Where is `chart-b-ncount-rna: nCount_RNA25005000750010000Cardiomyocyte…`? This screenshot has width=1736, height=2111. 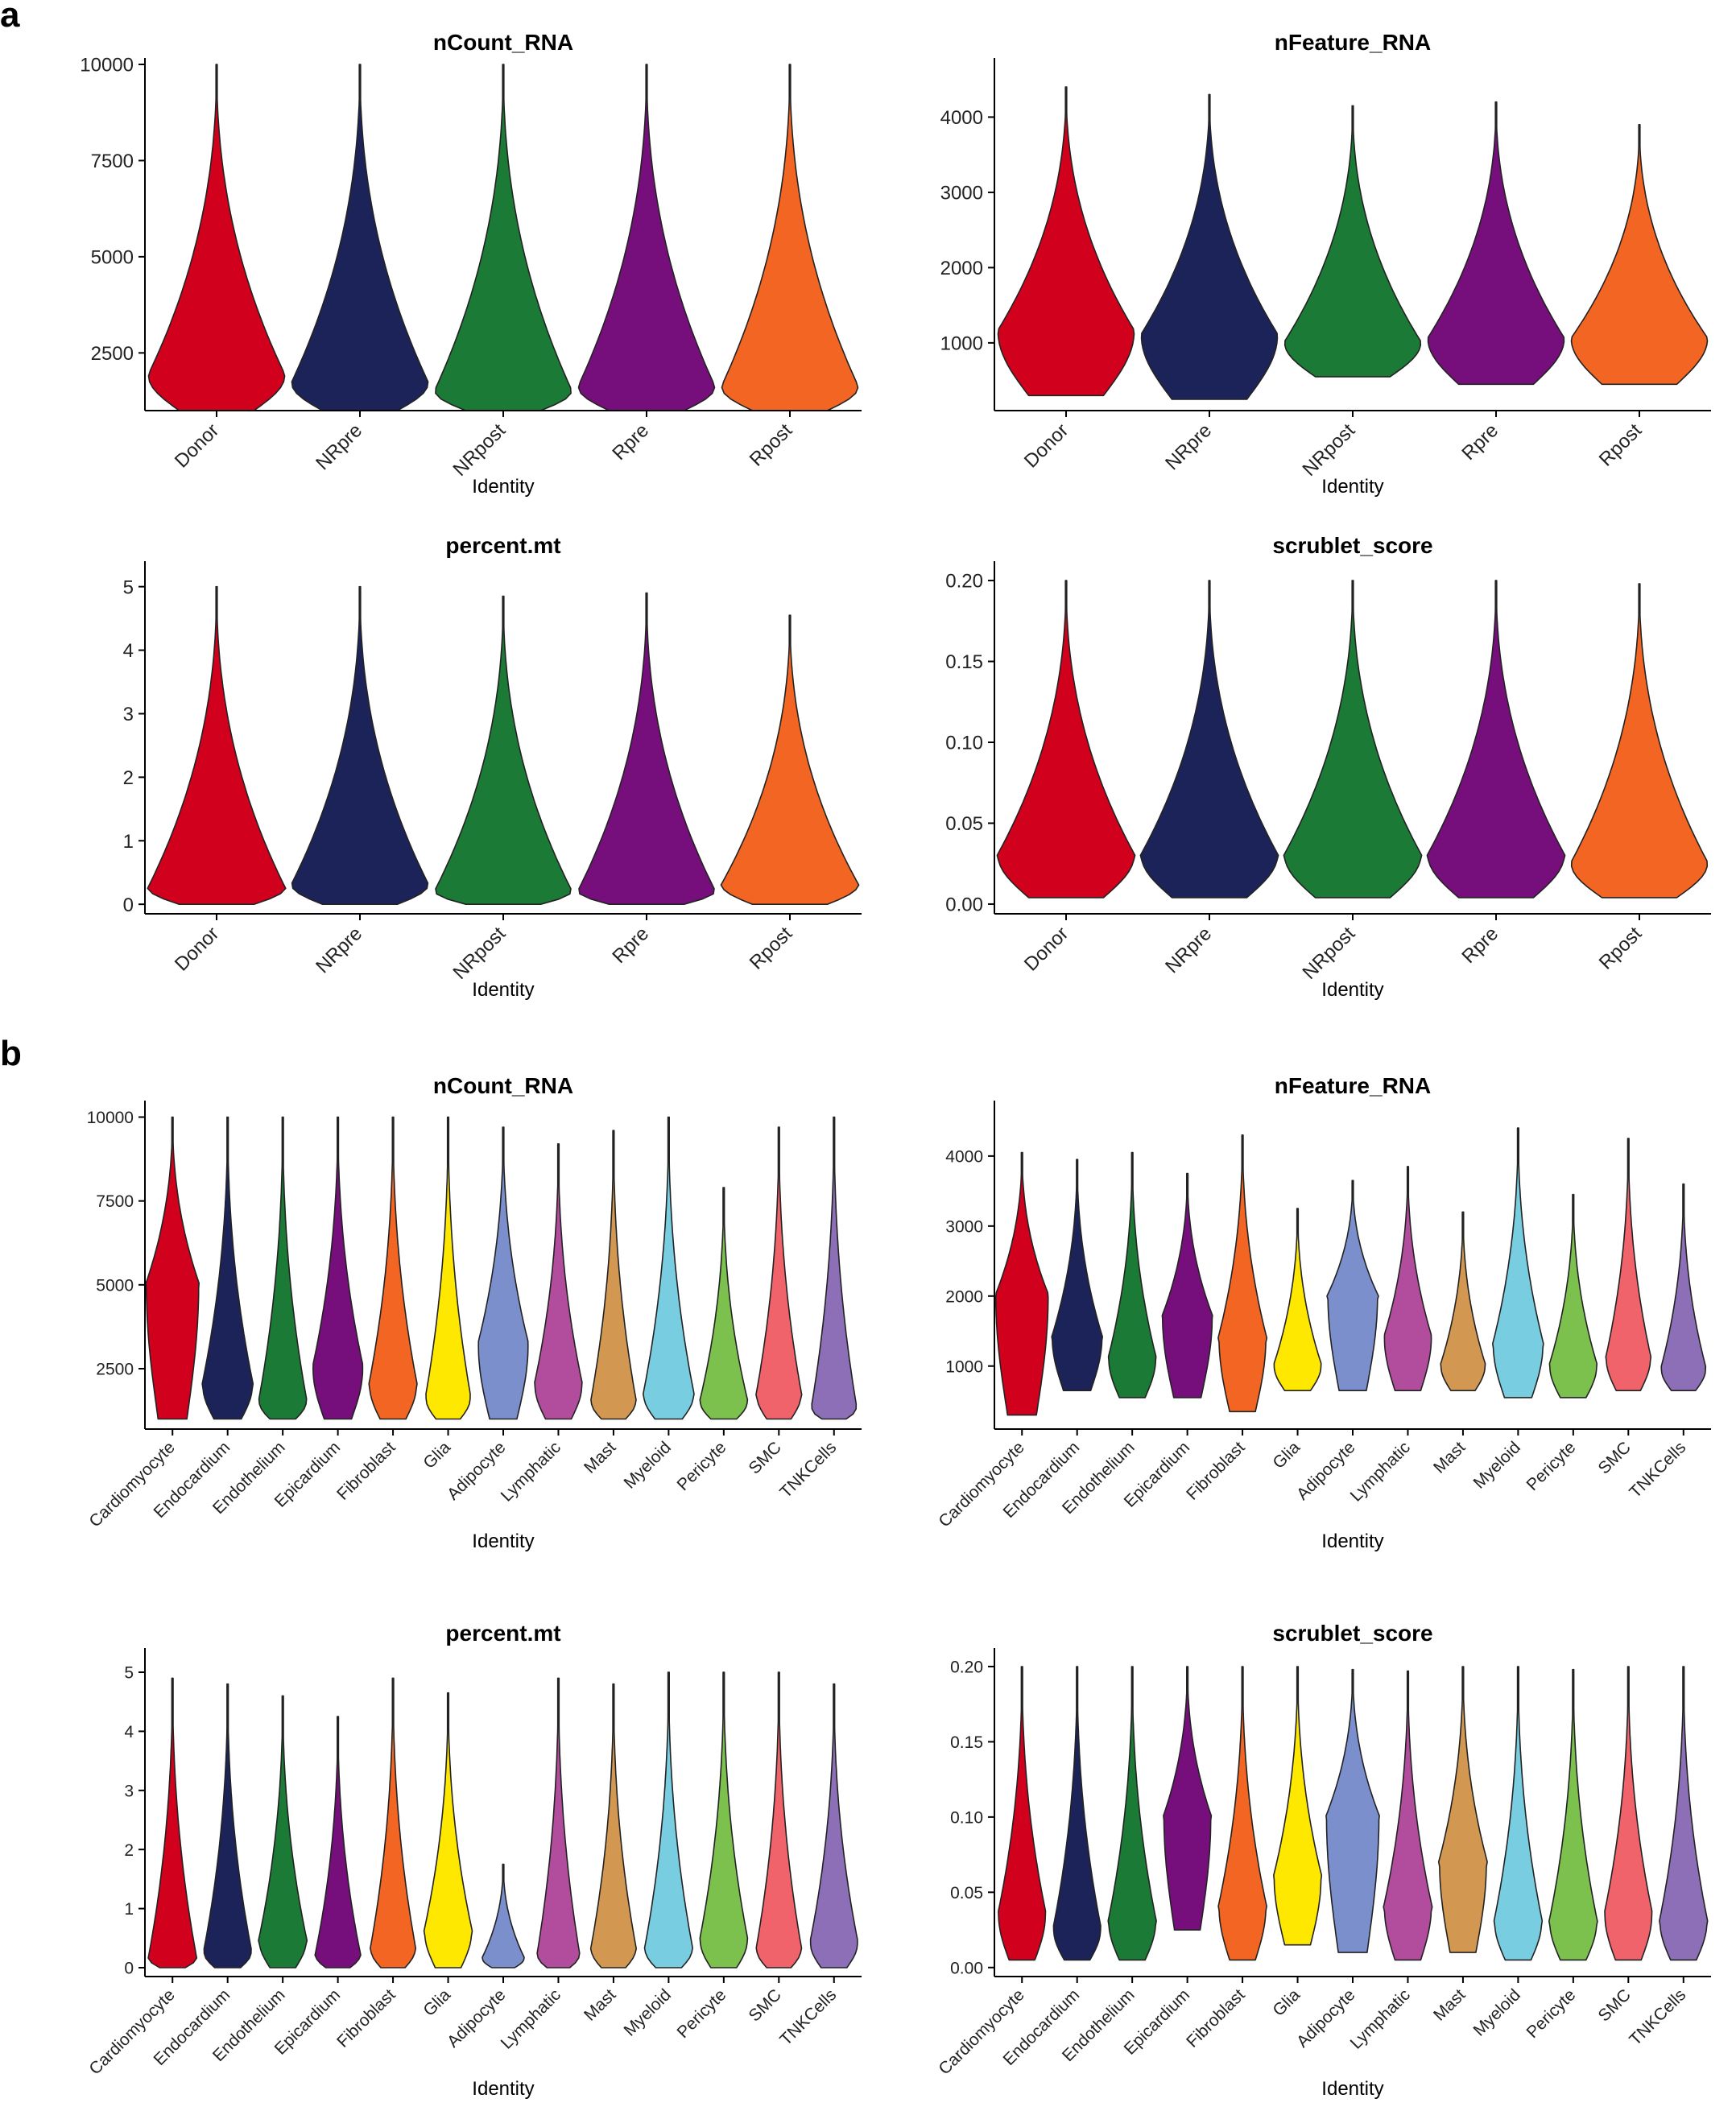 chart-b-ncount-rna: nCount_RNA25005000750010000Cardiomyocyte… is located at coordinates (473, 1312).